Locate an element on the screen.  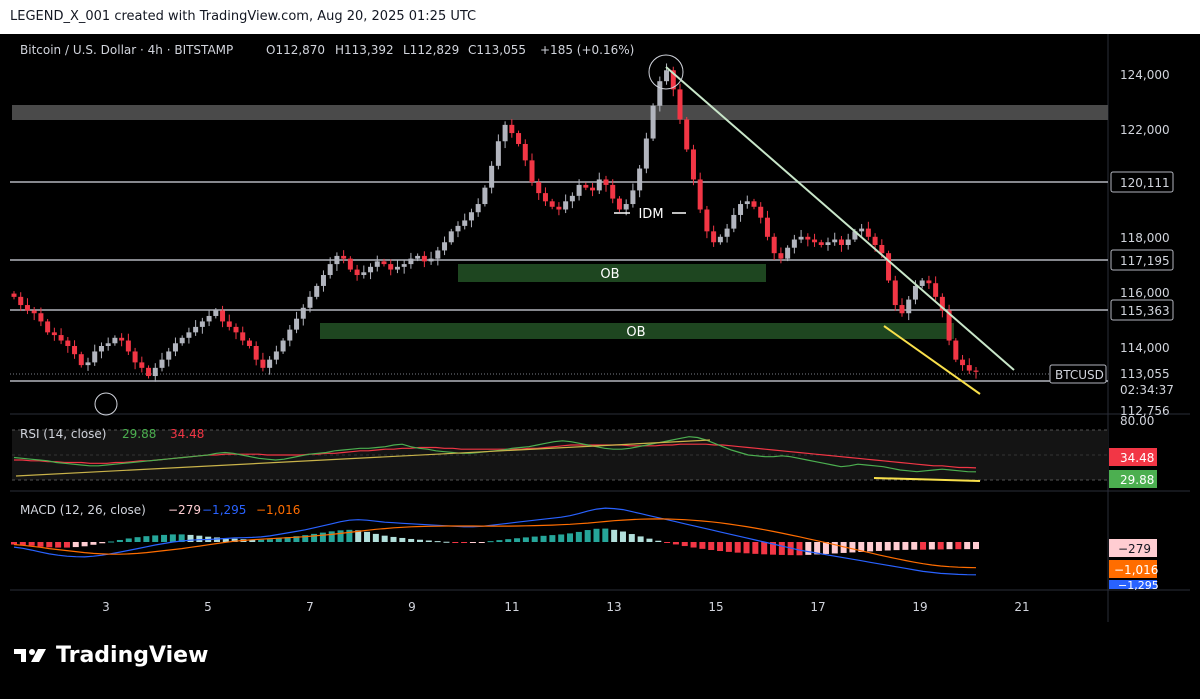
label-120111: 120,111 is located at coordinates (1145, 183).